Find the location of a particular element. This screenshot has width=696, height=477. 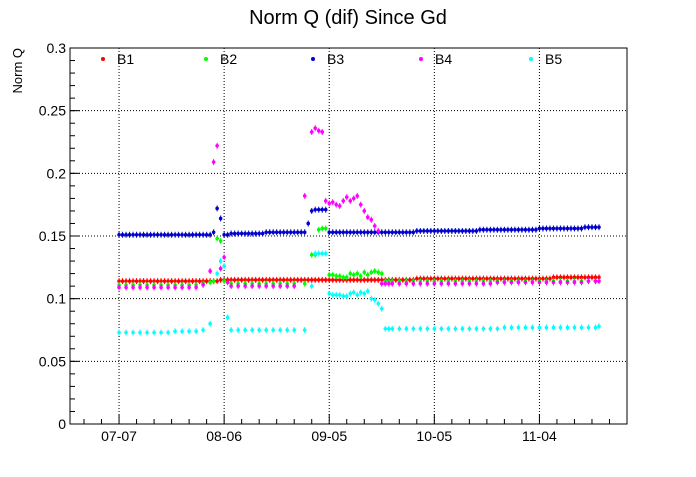

legend-item-b4: B4 is located at coordinates (435, 59).